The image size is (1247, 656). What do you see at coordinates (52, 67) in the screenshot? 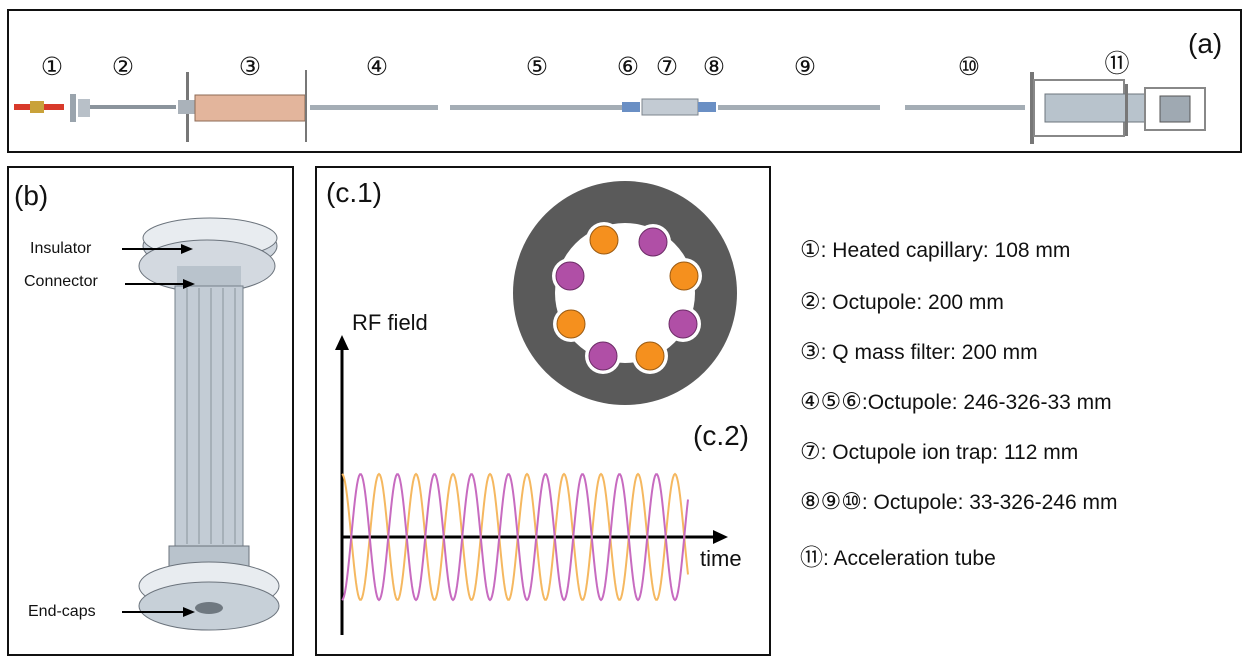
I see `marker-1: ①` at bounding box center [52, 67].